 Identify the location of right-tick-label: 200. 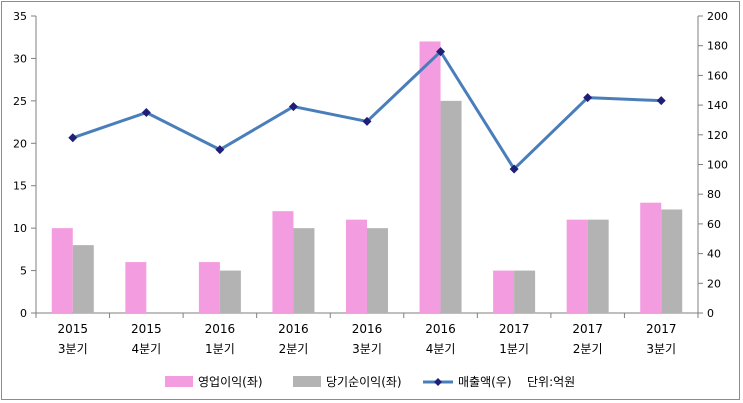
(717, 16).